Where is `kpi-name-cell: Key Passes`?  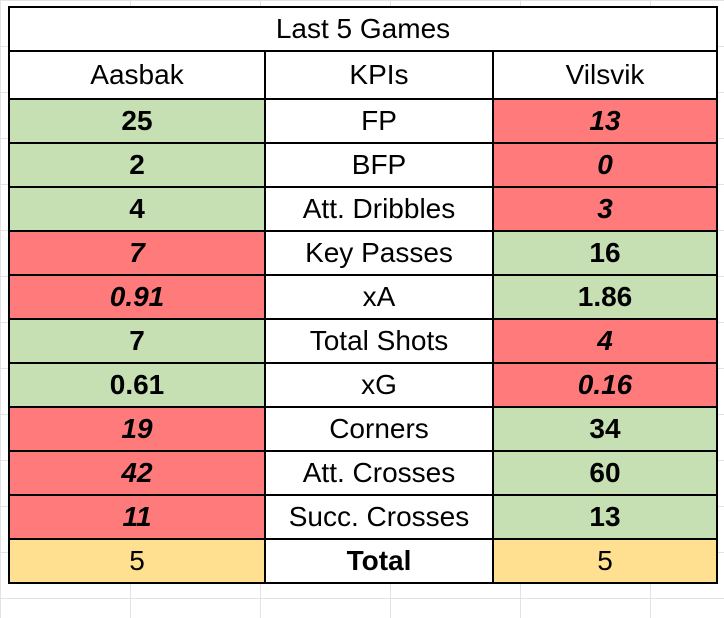 kpi-name-cell: Key Passes is located at coordinates (379, 253).